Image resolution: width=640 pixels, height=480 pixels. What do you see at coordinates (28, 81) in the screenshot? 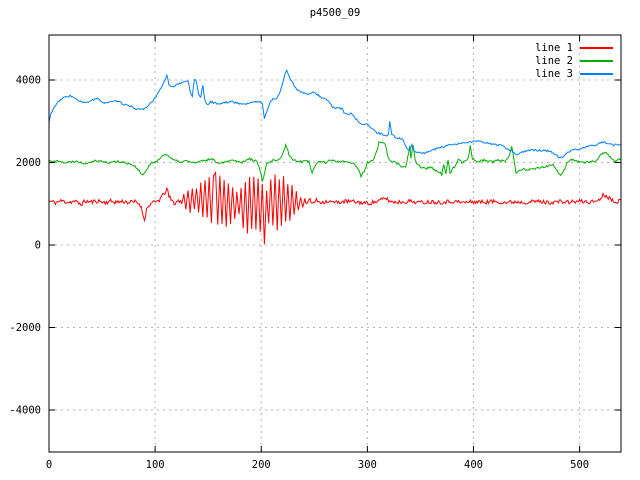
I see `y-tick-label: 4000` at bounding box center [28, 81].